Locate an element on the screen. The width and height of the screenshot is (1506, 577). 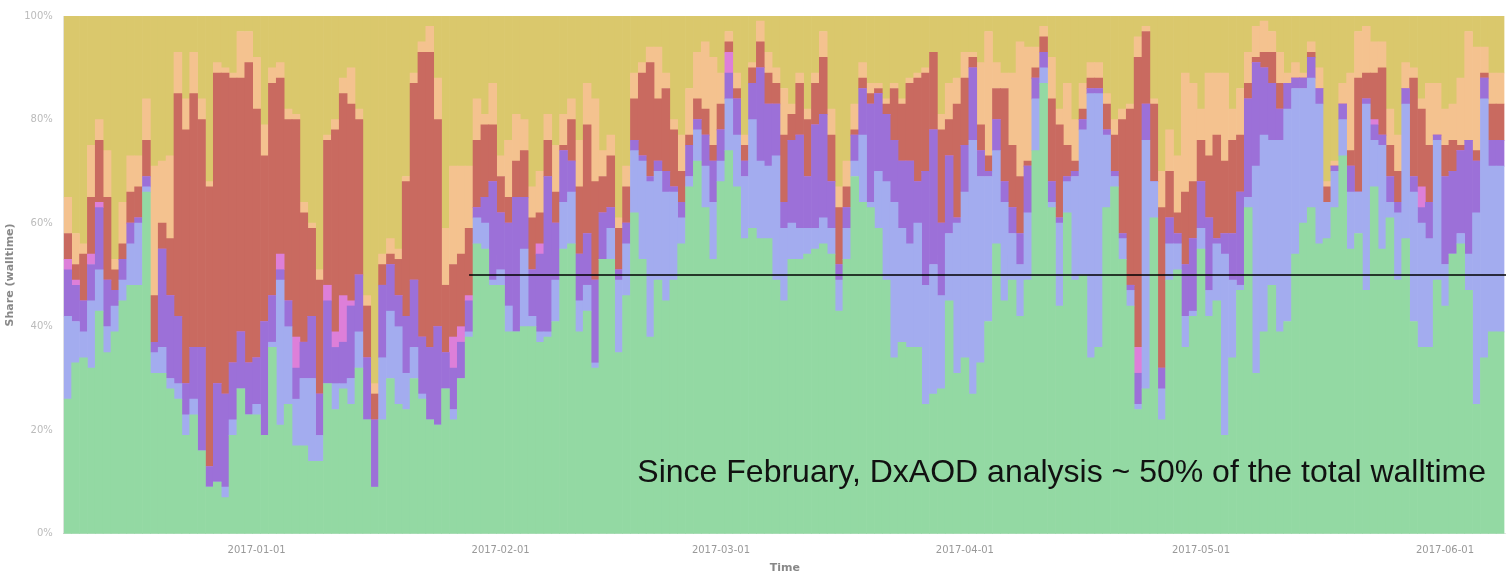
x-tick-label: 2017-06-01 is located at coordinates (1445, 550).